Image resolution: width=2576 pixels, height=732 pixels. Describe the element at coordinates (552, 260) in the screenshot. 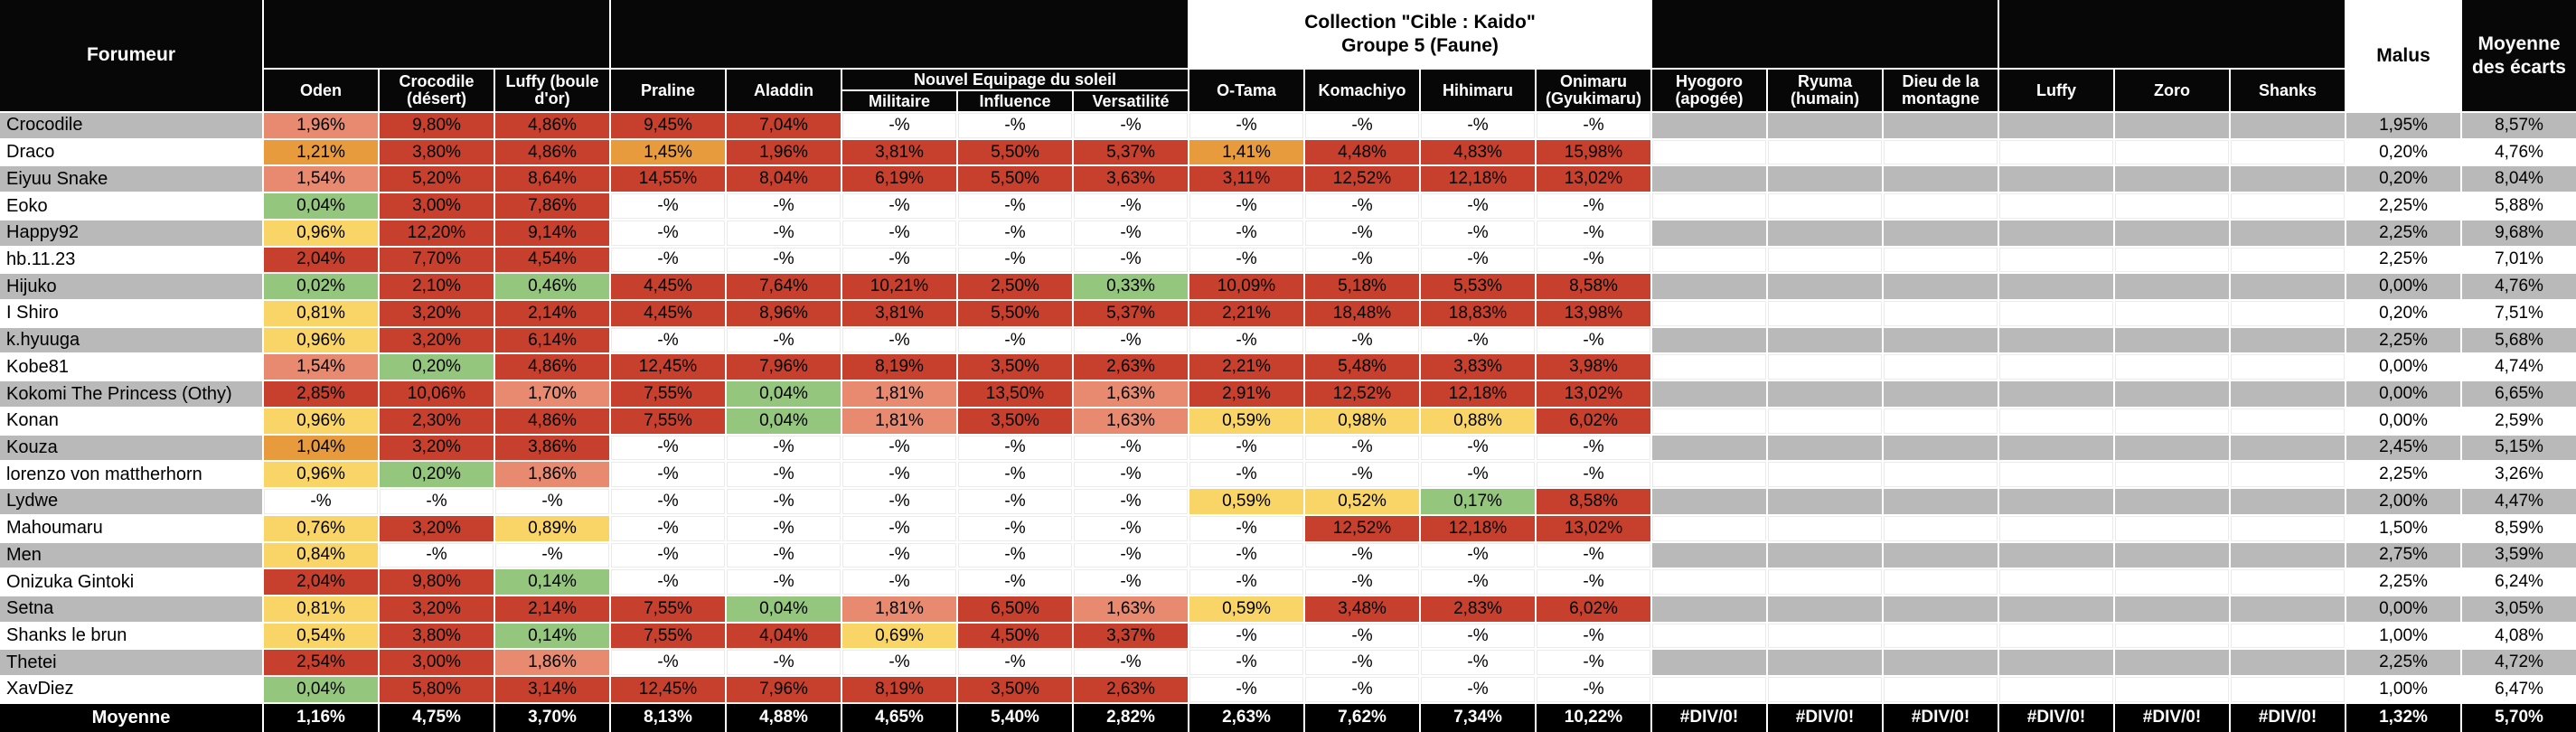

I see `value-cell: 4,54%` at that location.